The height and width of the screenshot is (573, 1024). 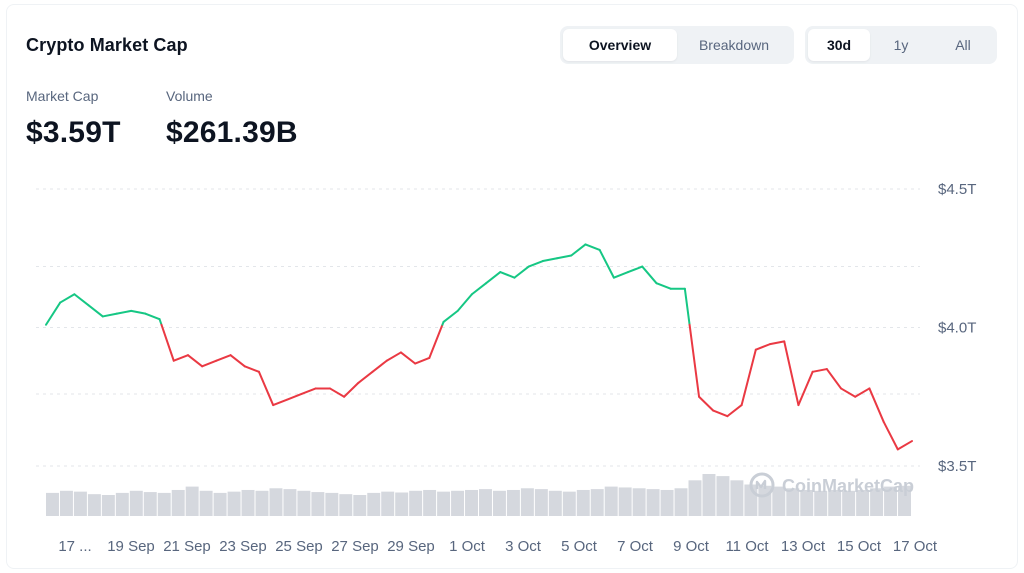 I want to click on x-tick-label: 19 Sep, so click(x=131, y=546).